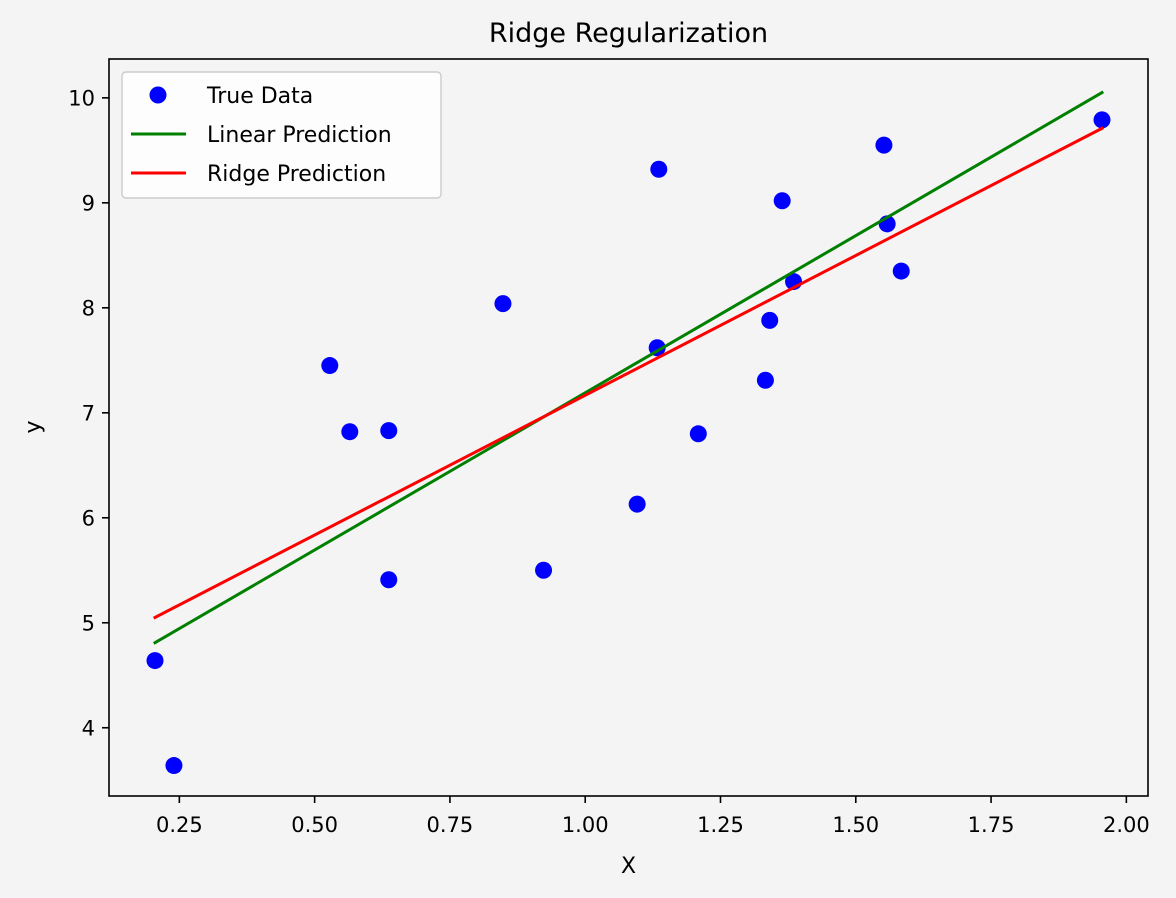  I want to click on x-tick-label: 1.75, so click(991, 825).